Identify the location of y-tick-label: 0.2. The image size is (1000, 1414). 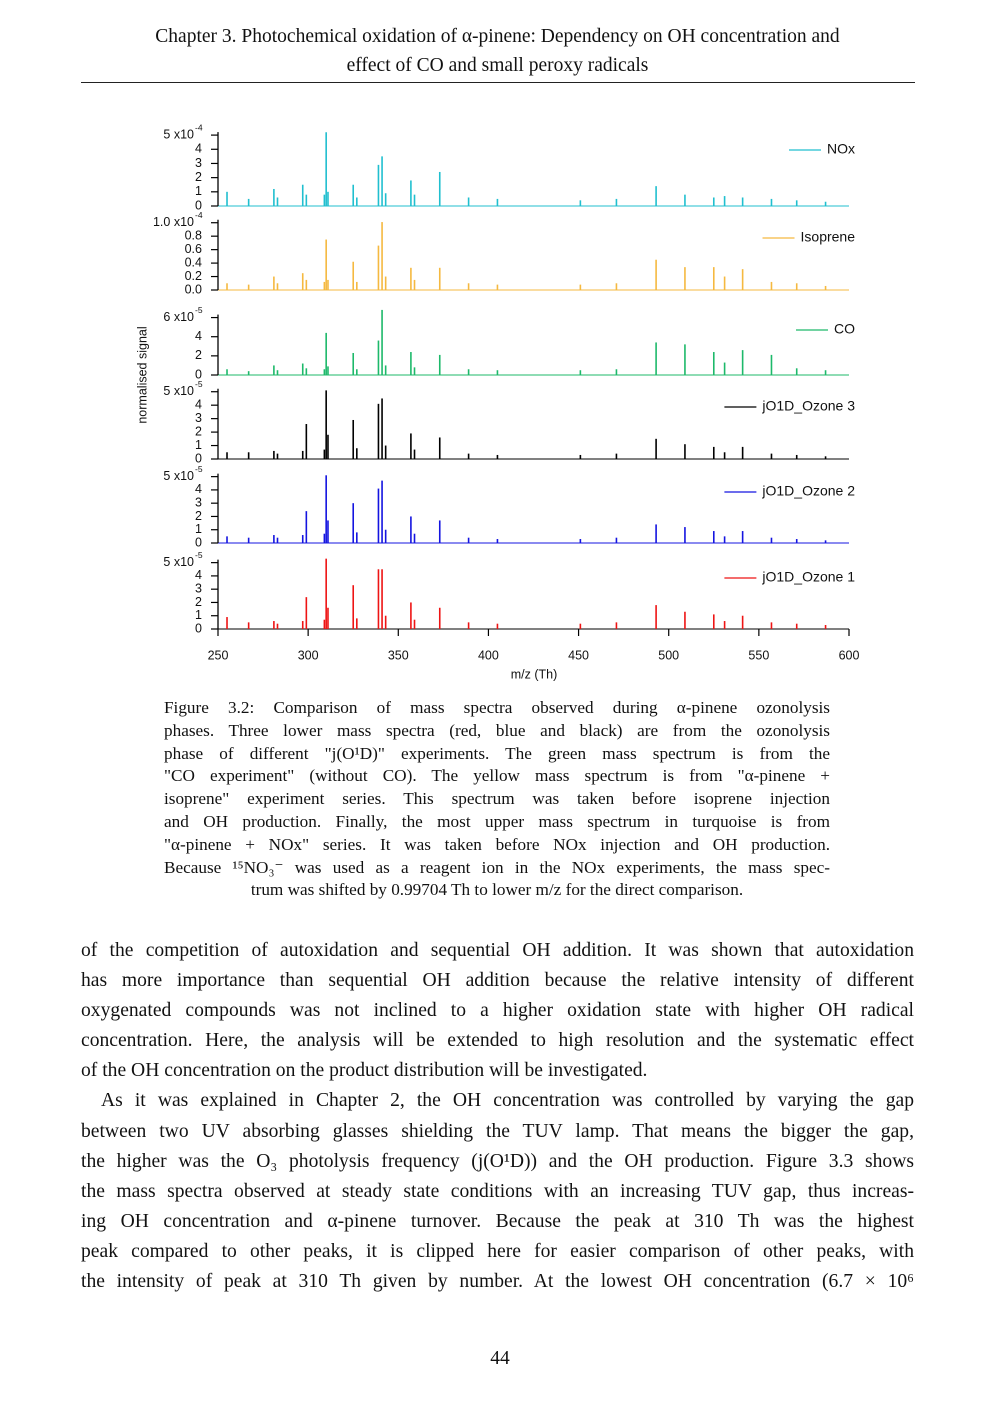
(193, 276).